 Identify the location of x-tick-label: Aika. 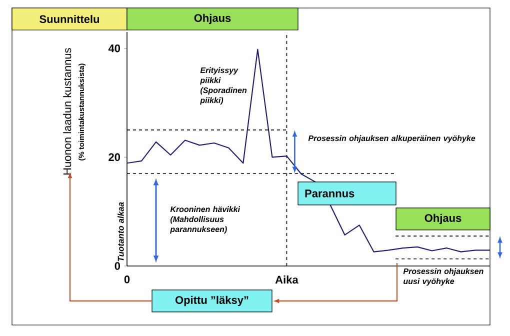
(286, 280).